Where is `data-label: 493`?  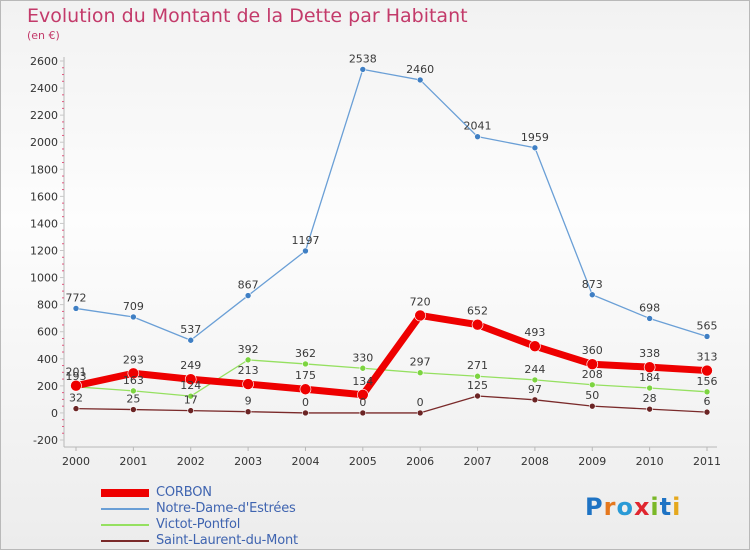 data-label: 493 is located at coordinates (534, 332).